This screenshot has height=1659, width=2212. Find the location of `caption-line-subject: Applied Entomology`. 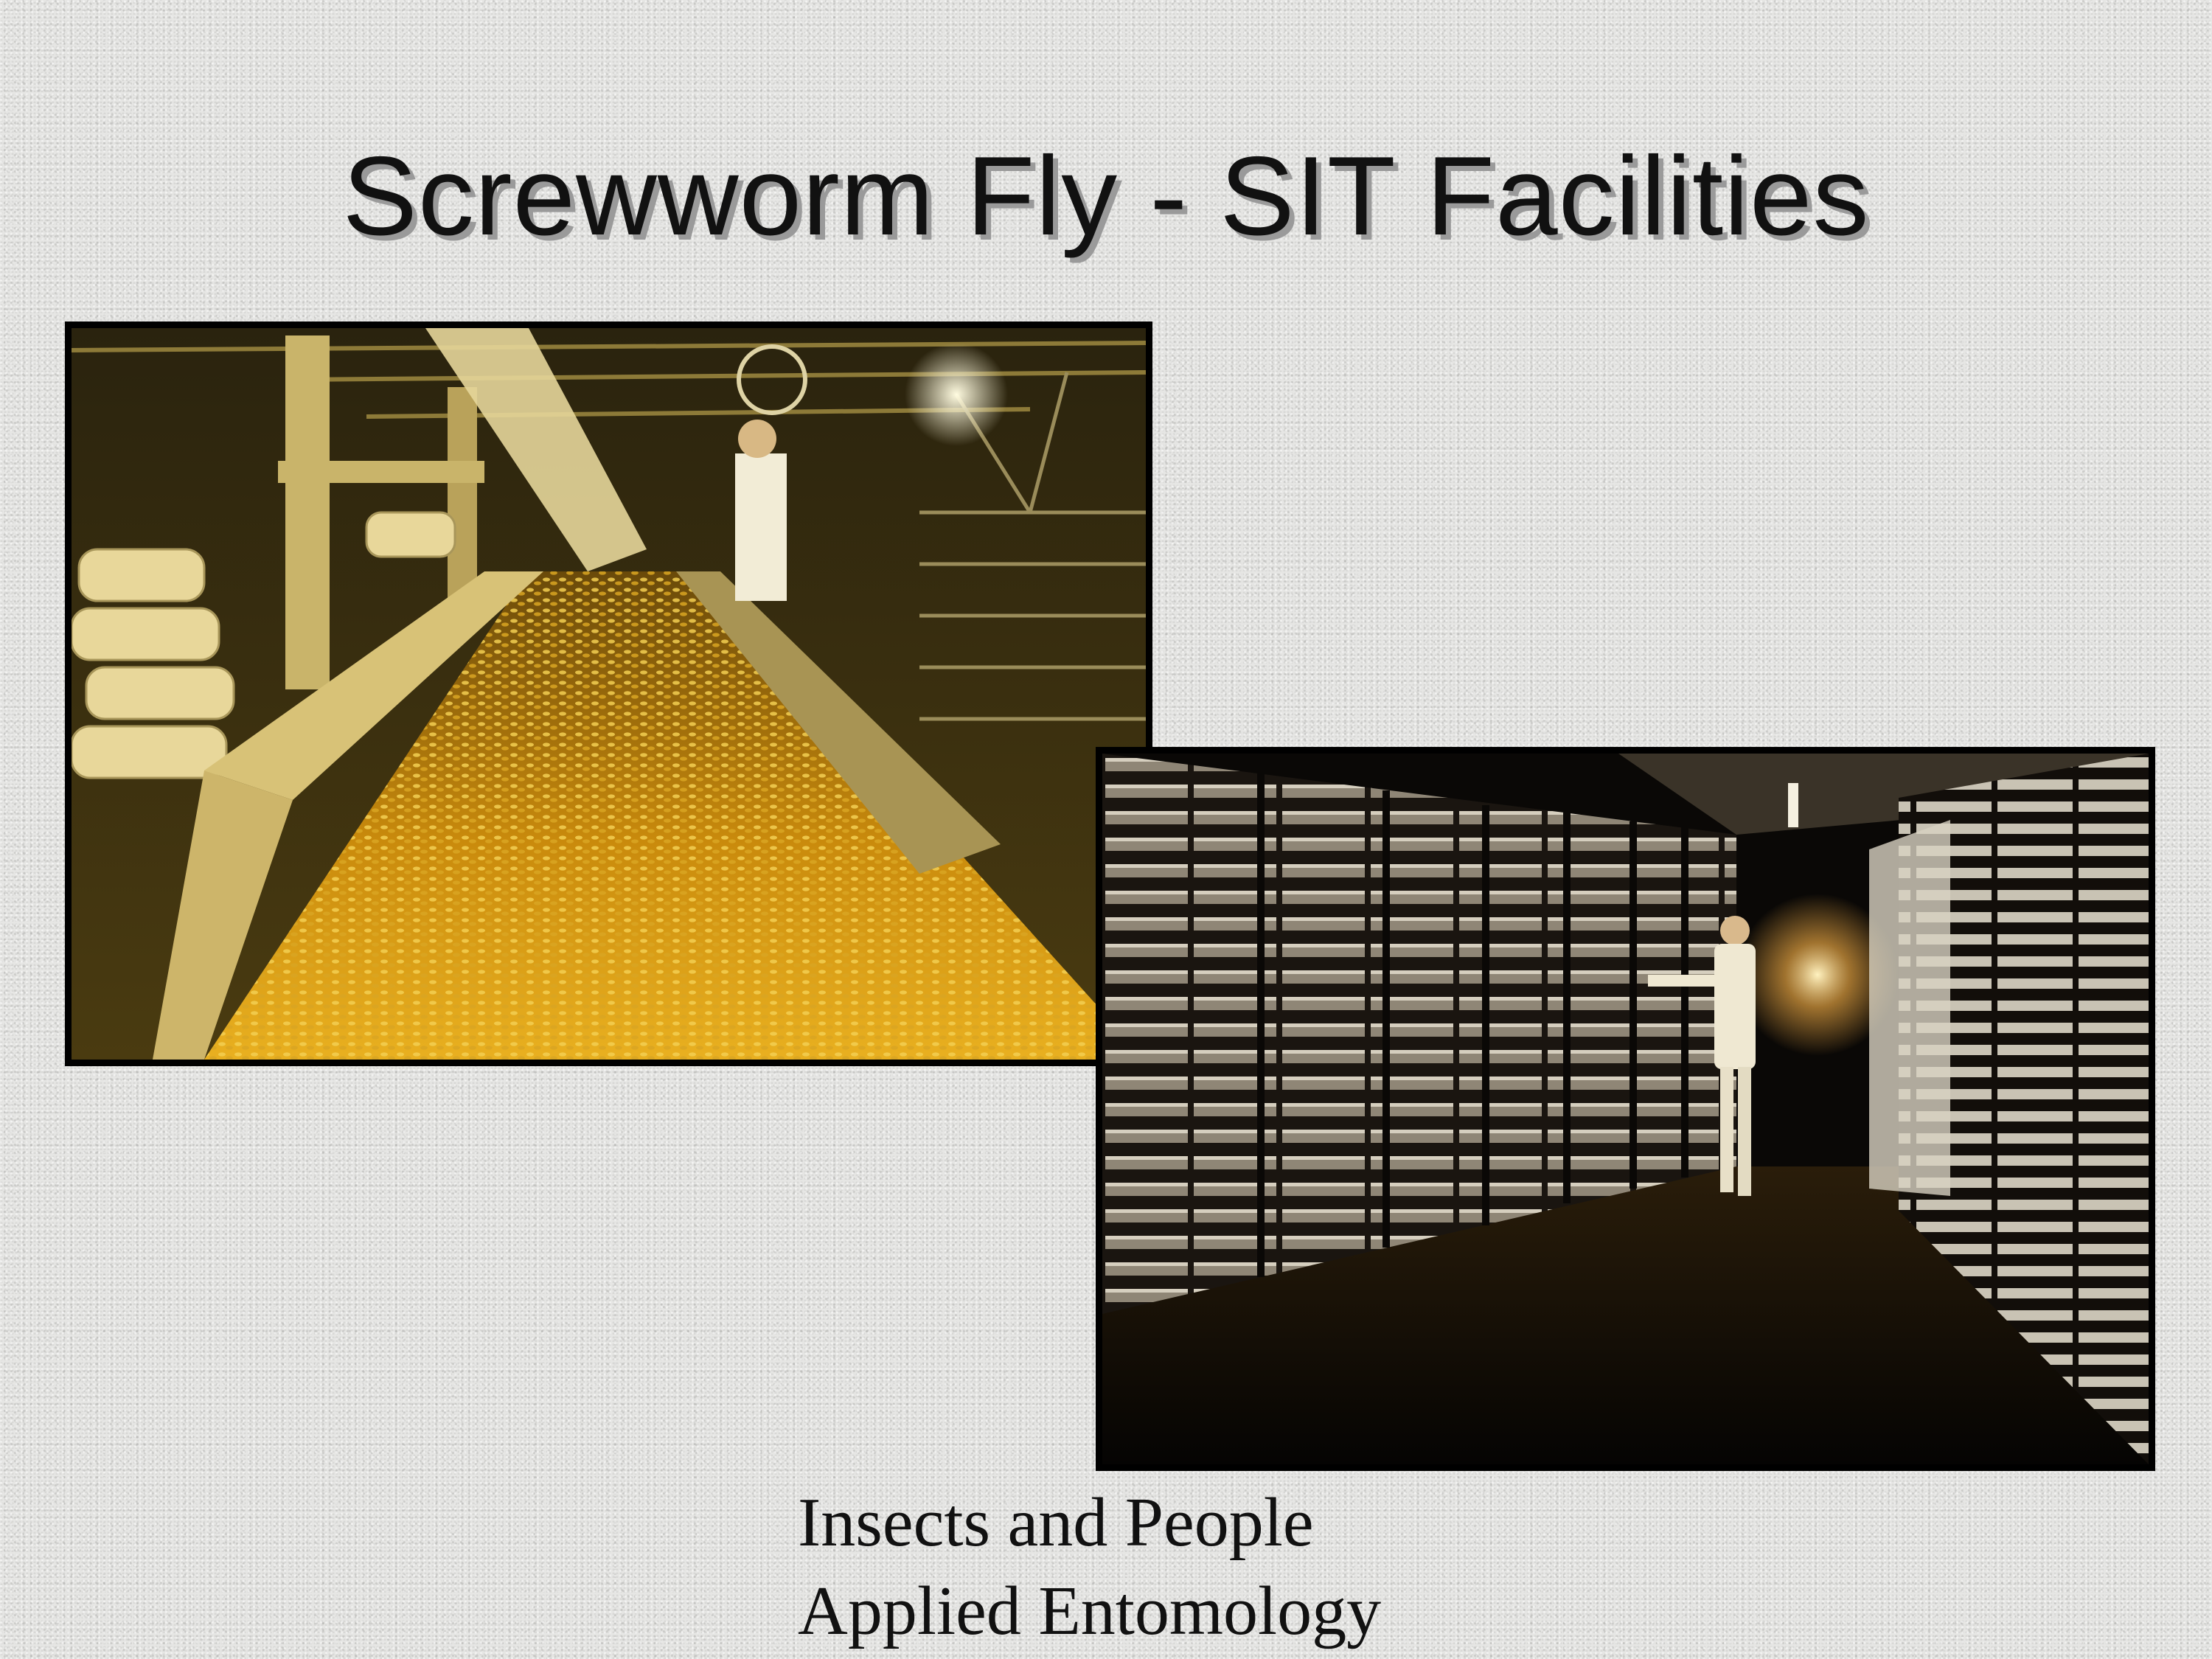

caption-line-subject: Applied Entomology is located at coordinates (1090, 1611).